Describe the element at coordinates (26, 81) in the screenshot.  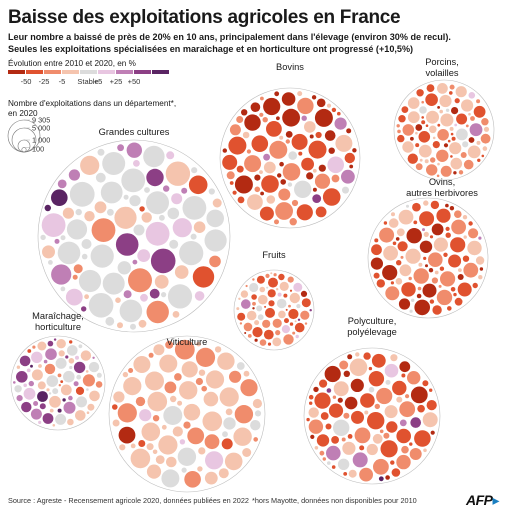
I see `color-legend-tick: -50` at that location.